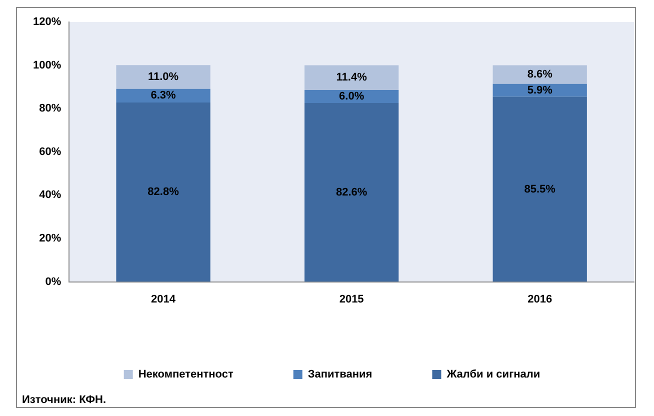  I want to click on y-tick-label: 100%, so click(47, 65).